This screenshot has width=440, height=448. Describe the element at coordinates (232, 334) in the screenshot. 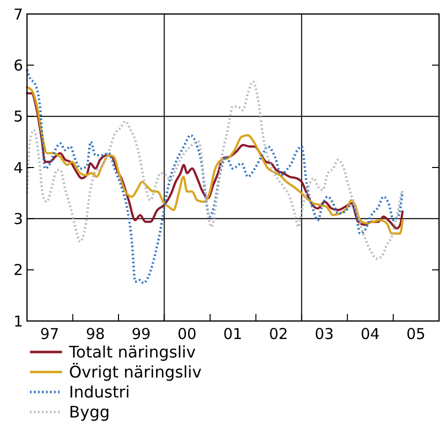

I see `x-tick-label: 01` at that location.